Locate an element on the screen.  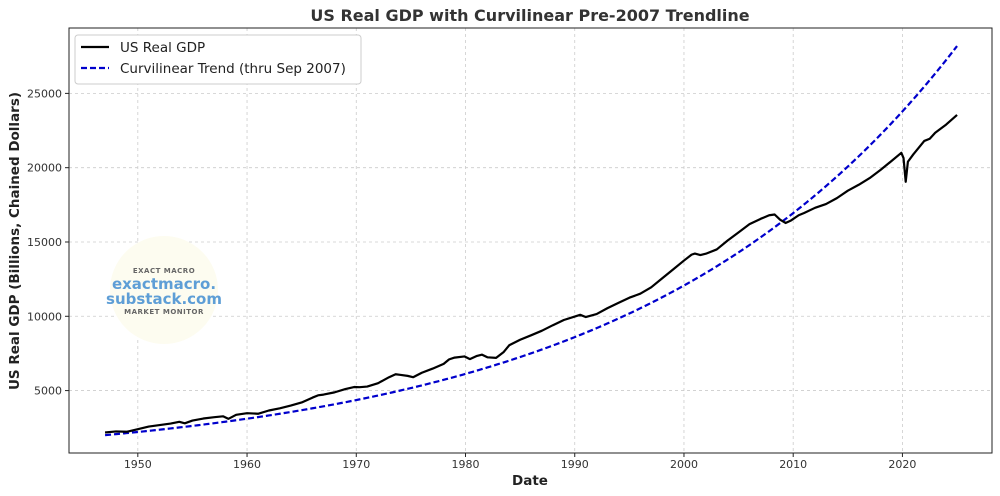
legend-label-gdp: US Real GDP is located at coordinates (162, 48).